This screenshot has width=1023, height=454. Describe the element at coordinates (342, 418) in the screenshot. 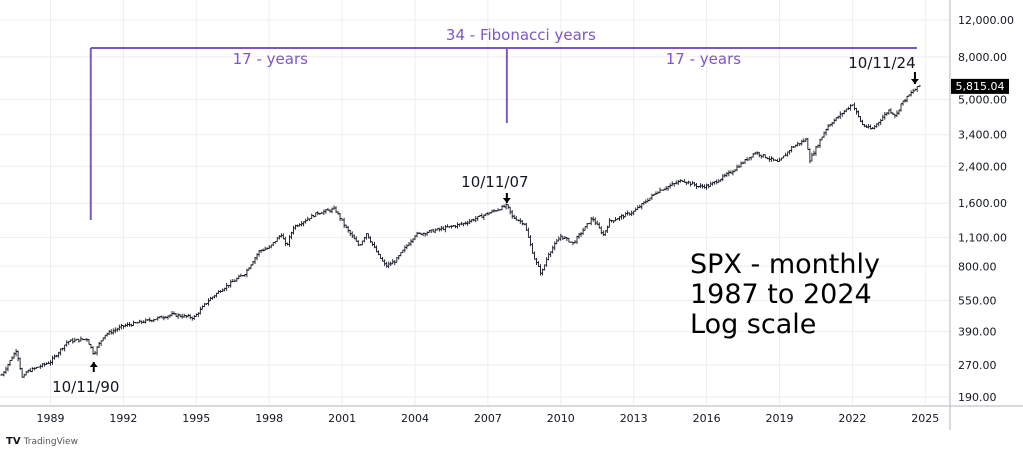

I see `year-tick-label: 2001` at that location.